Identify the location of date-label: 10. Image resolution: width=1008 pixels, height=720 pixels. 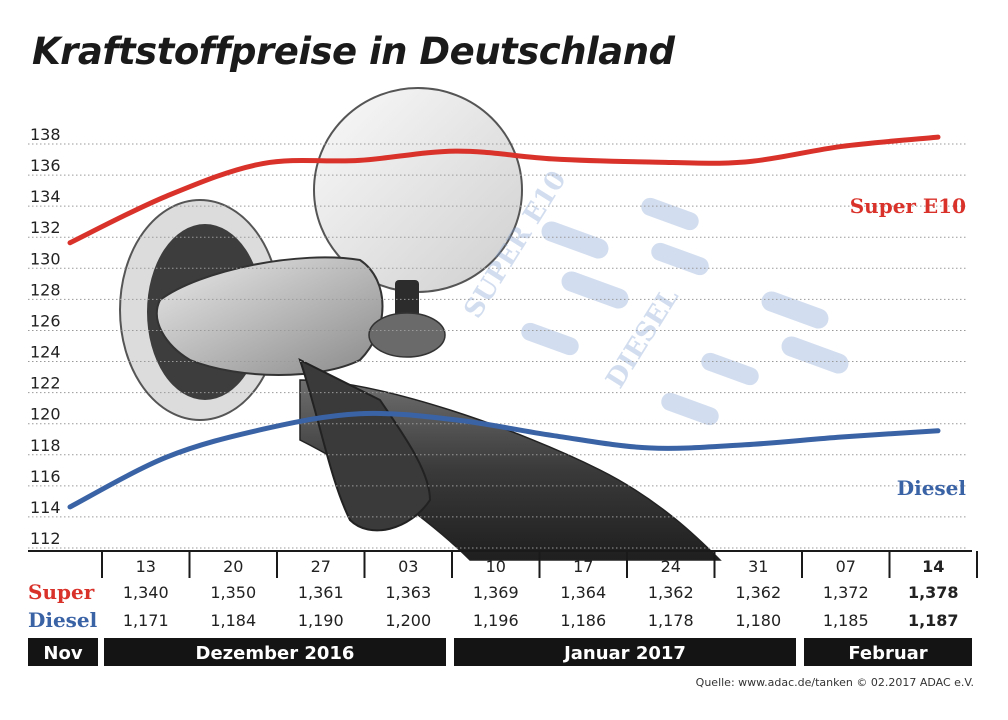
(496, 566).